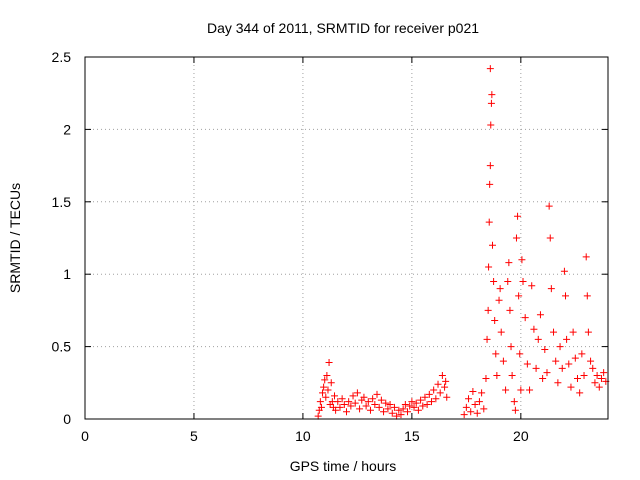  I want to click on y-tick-label: 0, so click(67, 419).